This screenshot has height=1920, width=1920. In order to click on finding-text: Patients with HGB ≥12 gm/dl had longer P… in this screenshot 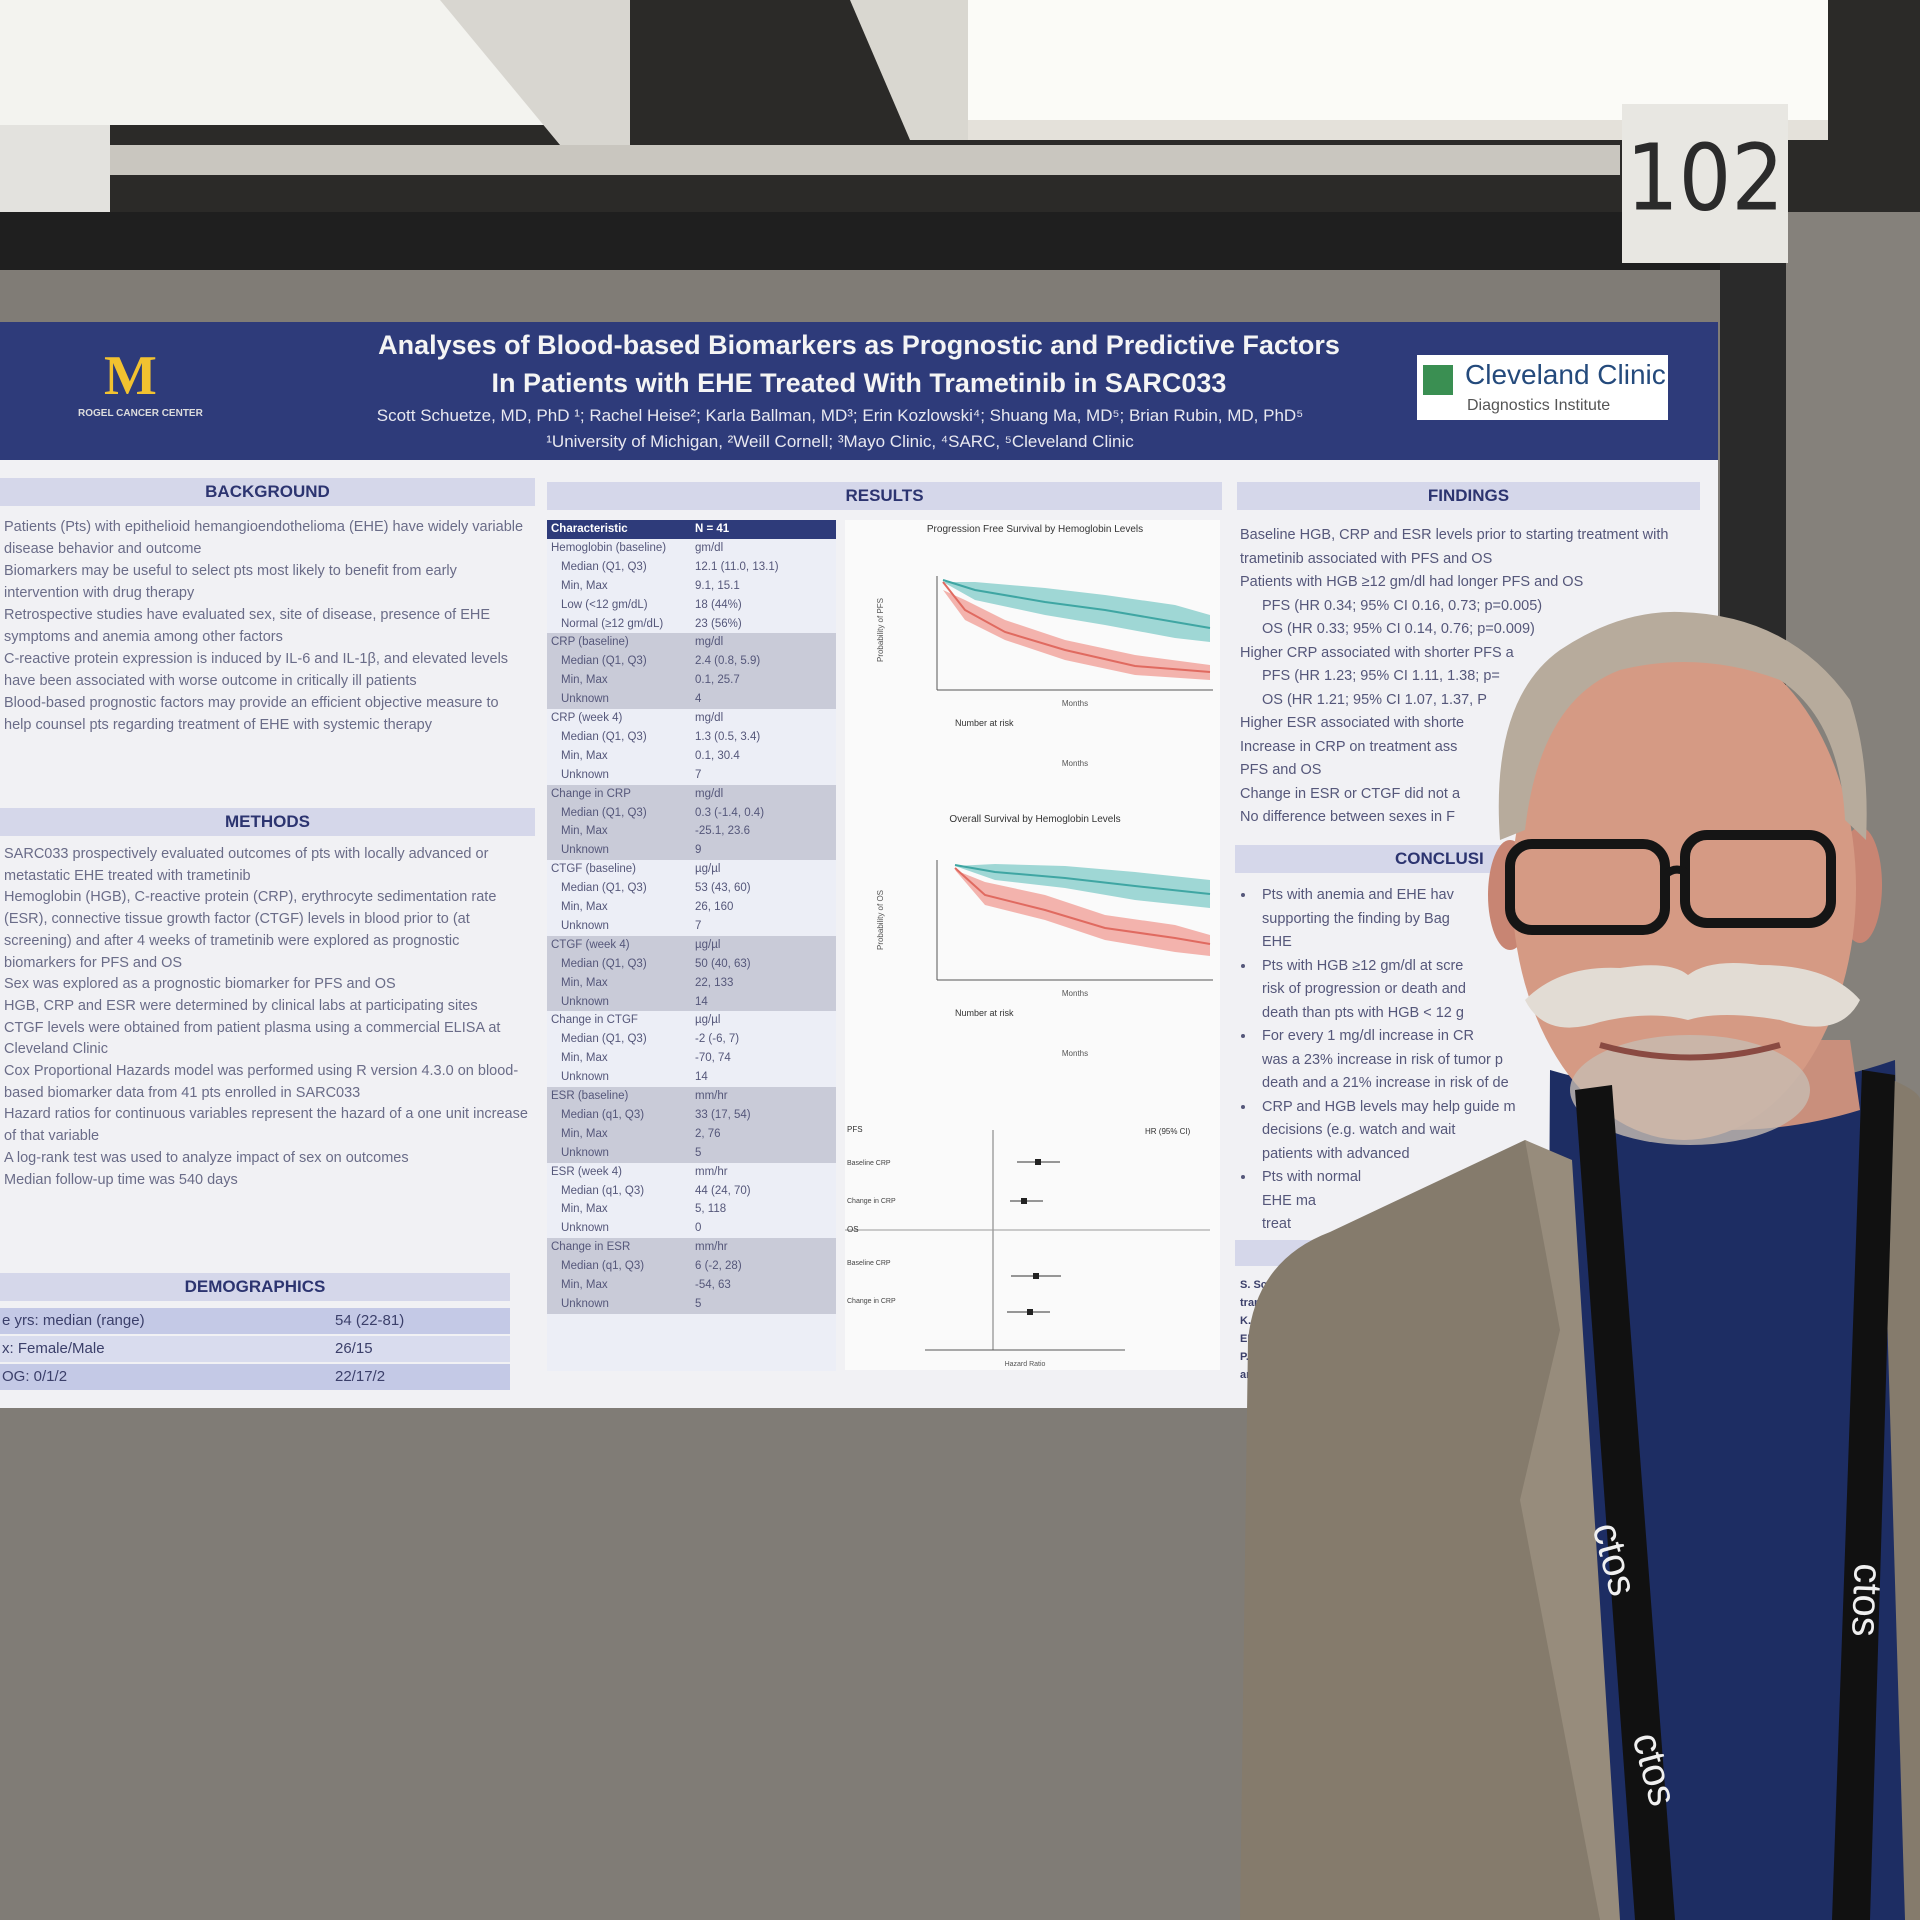, I will do `click(1412, 582)`.